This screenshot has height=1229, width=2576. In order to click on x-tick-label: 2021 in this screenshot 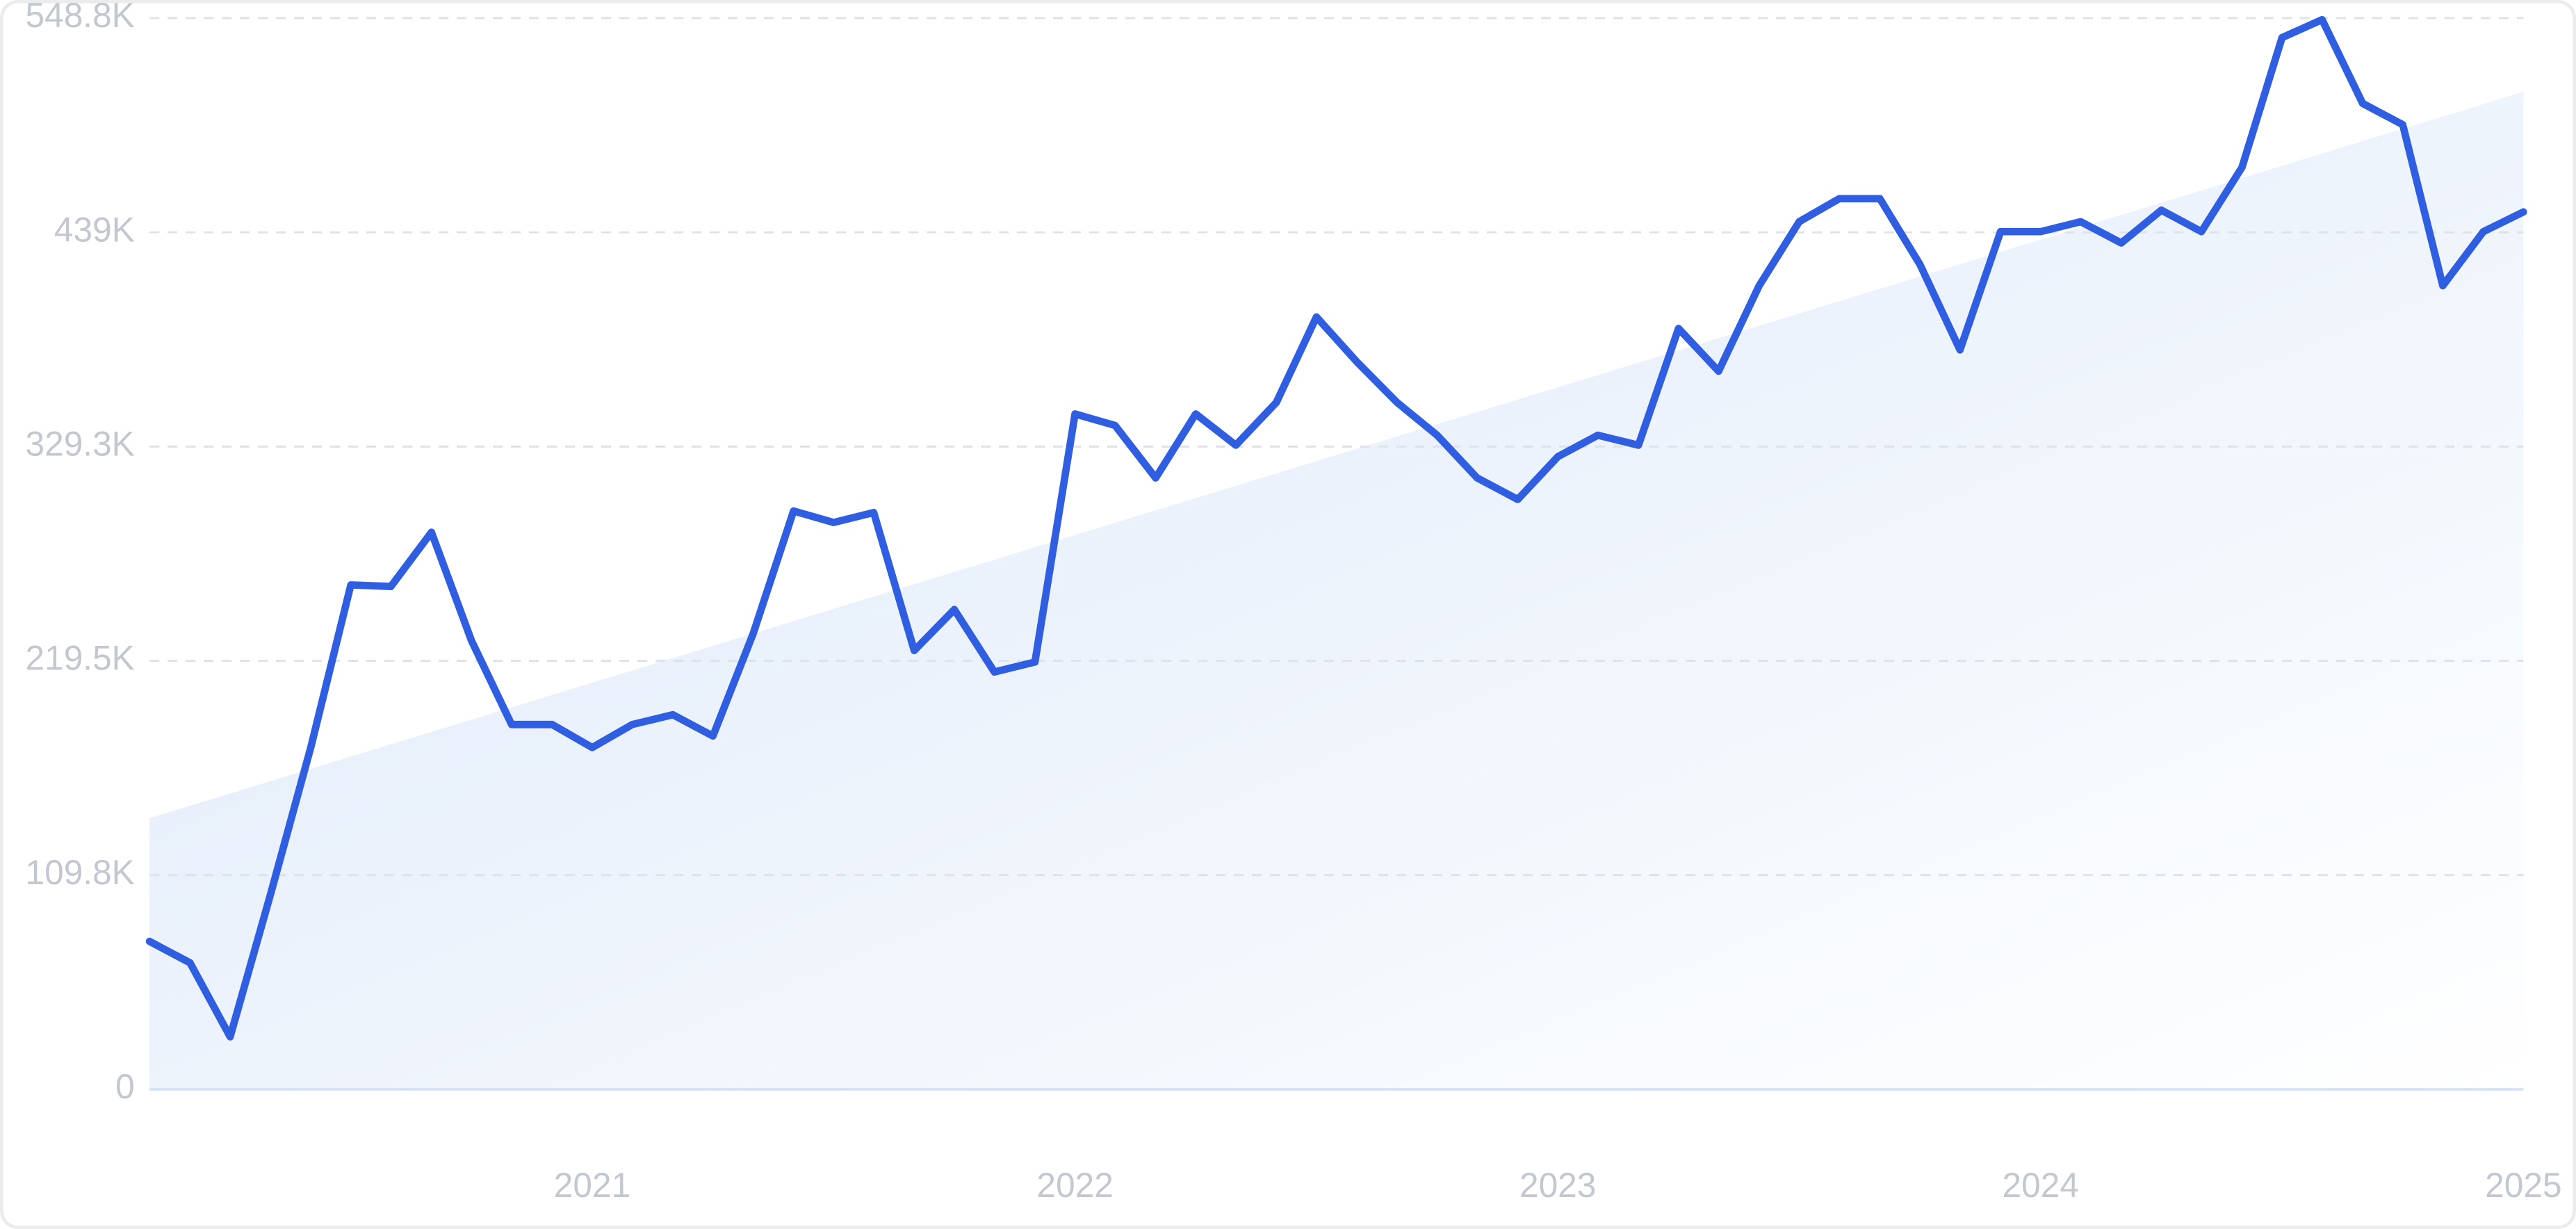, I will do `click(592, 1185)`.